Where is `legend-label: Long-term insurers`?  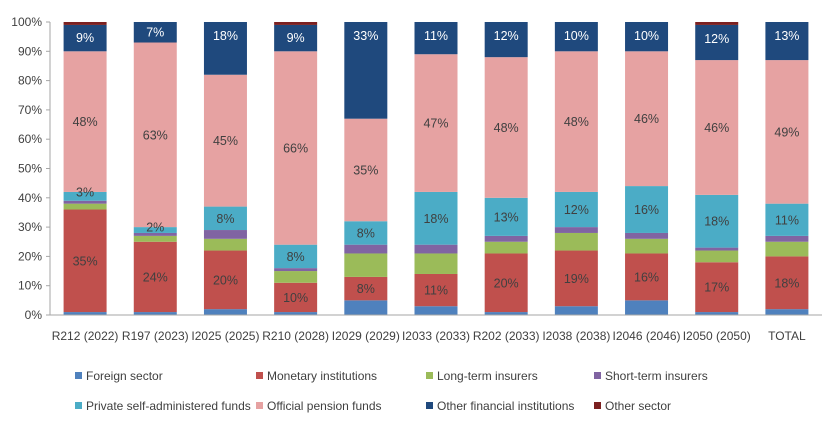
legend-label: Long-term insurers is located at coordinates (487, 376).